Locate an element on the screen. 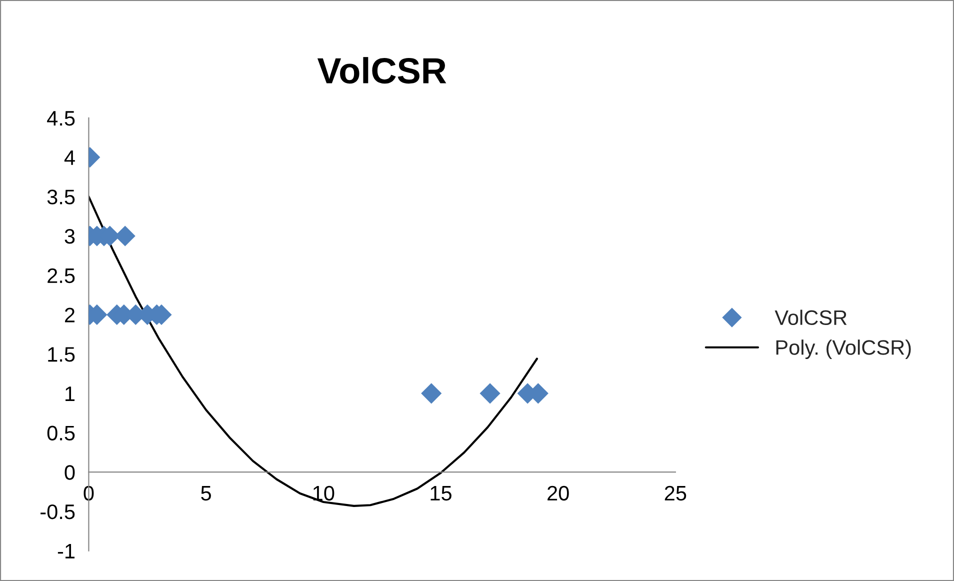 The image size is (954, 581). y-tick-label: 3.5 is located at coordinates (61, 197).